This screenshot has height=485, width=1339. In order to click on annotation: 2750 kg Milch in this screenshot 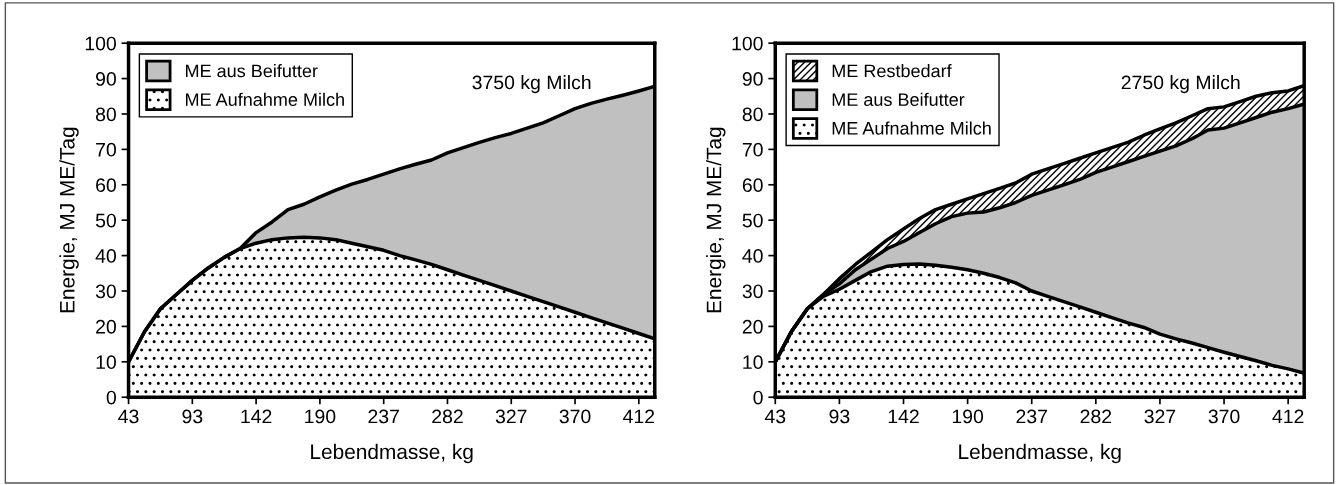, I will do `click(1180, 84)`.